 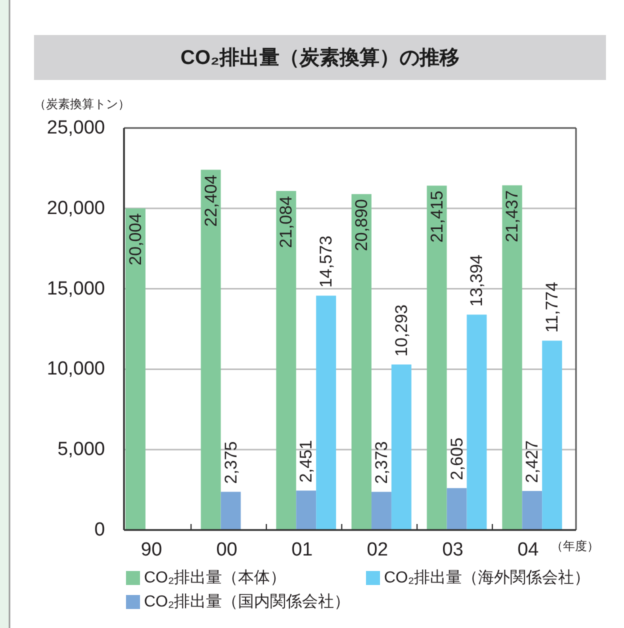 What do you see at coordinates (575, 546) in the screenshot?
I see `x-axis-title: （年度）` at bounding box center [575, 546].